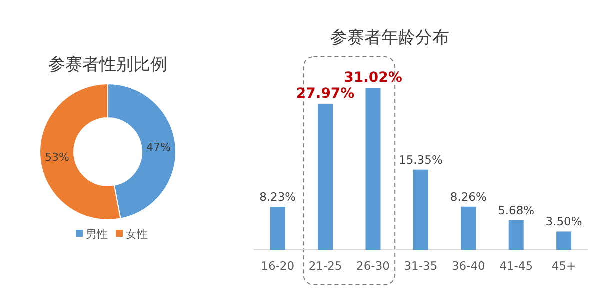  What do you see at coordinates (469, 266) in the screenshot?
I see `x-tick-label: 36-40` at bounding box center [469, 266].